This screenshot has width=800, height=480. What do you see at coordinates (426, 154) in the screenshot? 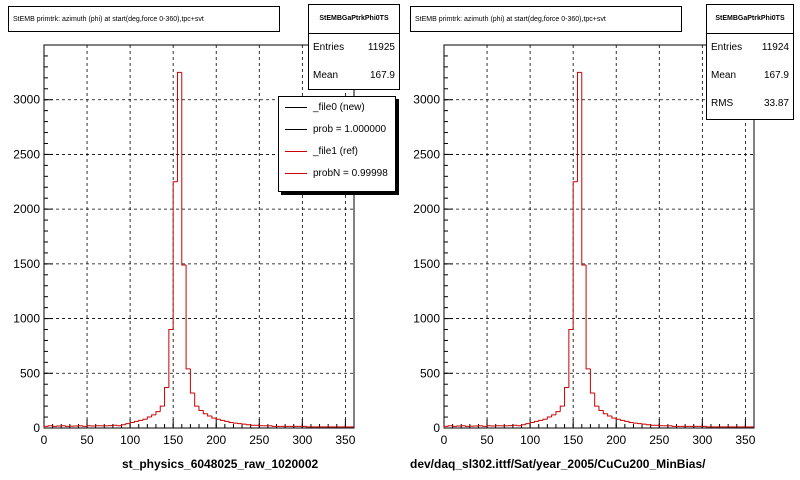
I see `y-tick-label: 2500` at bounding box center [426, 154].